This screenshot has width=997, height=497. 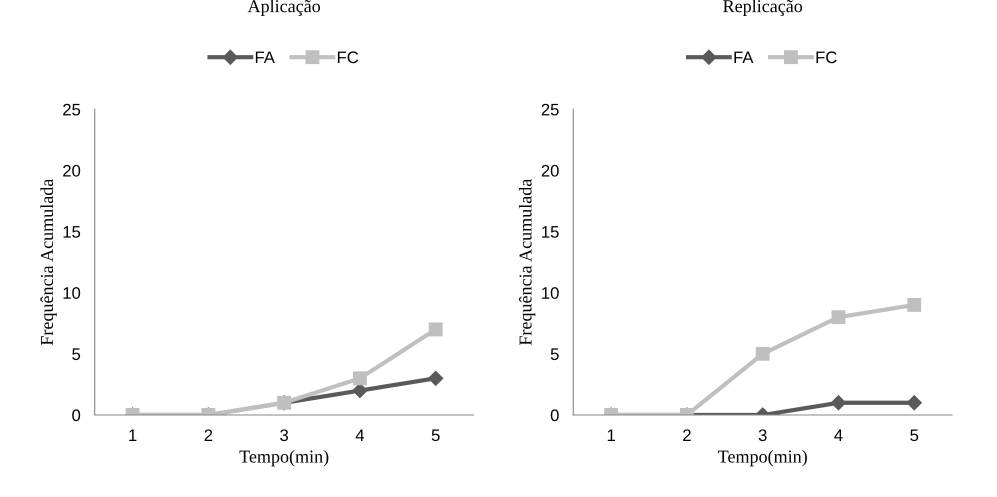 What do you see at coordinates (762, 8) in the screenshot?
I see `chart-title: Replicação` at bounding box center [762, 8].